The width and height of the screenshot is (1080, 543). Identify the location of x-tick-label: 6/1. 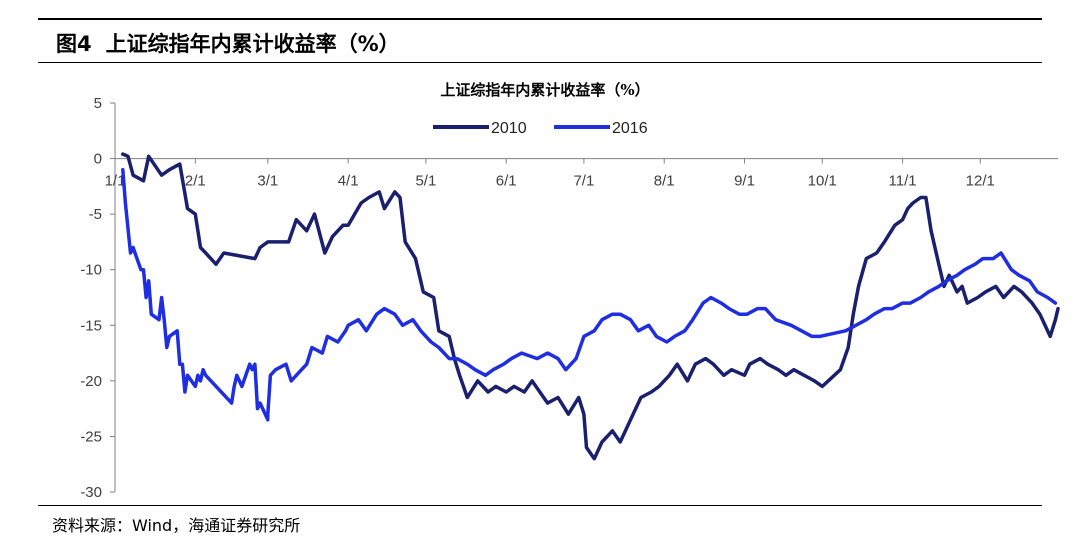
(506, 181).